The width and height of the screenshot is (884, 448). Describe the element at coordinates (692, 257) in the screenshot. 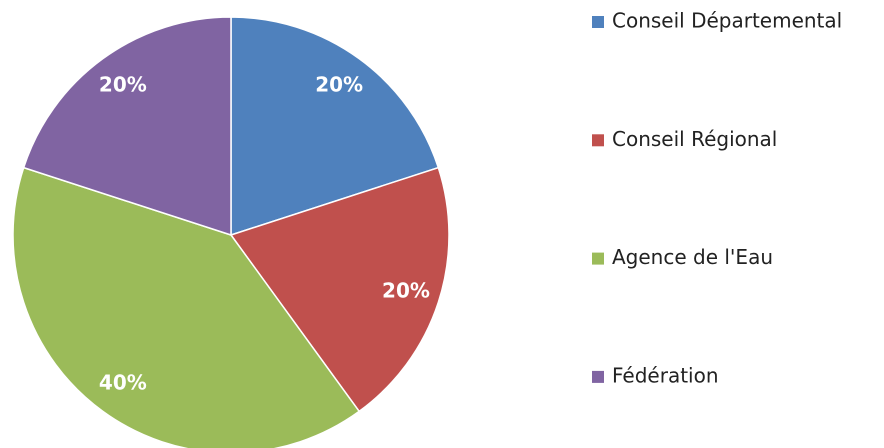

I see `legend-label: Agence de l'Eau` at that location.